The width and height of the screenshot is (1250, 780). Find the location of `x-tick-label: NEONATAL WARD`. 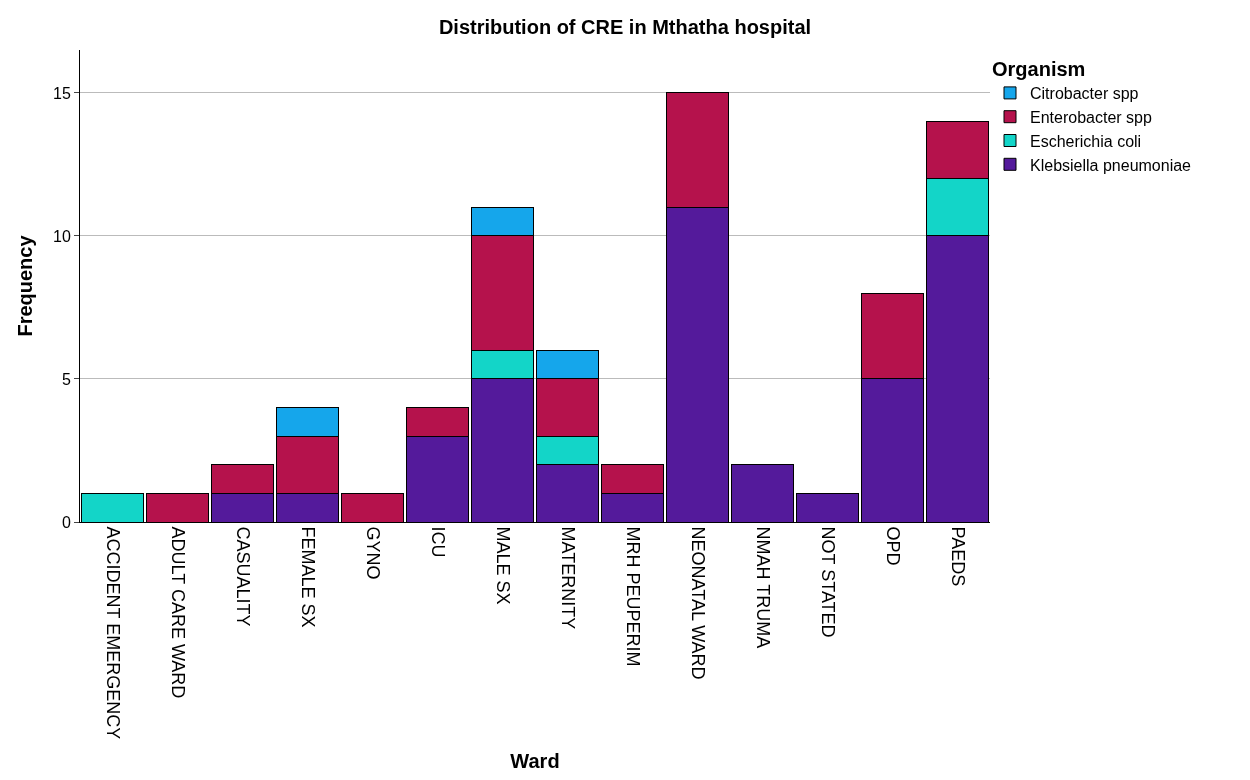

x-tick-label: NEONATAL WARD is located at coordinates (697, 603).